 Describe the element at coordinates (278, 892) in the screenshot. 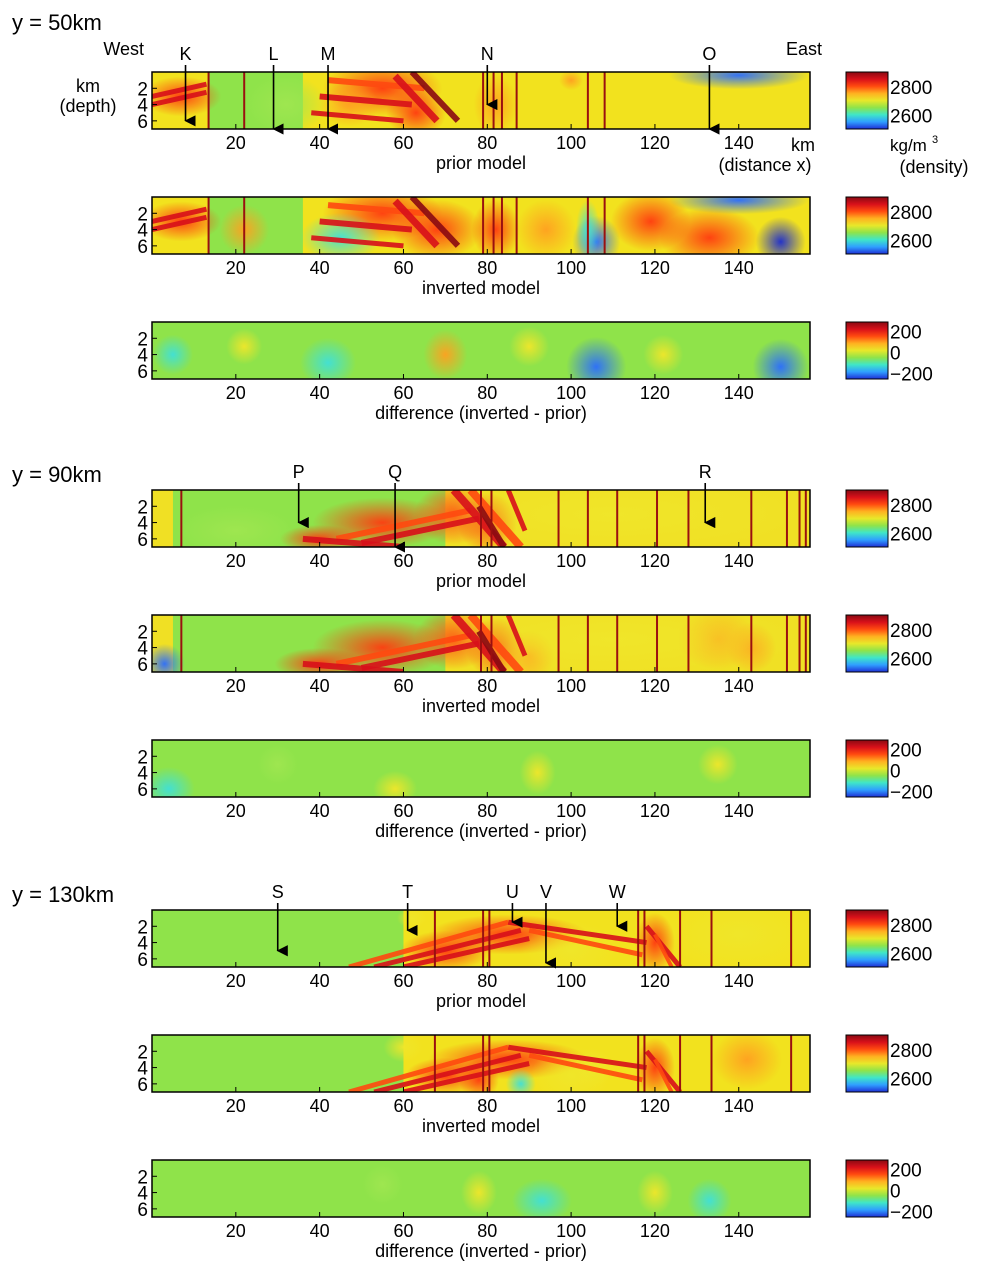

I see `marker-label: S` at that location.